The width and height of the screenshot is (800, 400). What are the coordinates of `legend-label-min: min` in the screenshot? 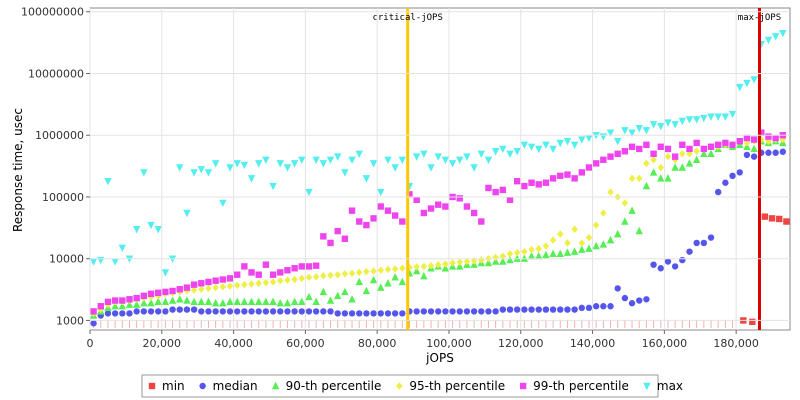 It's located at (173, 386).